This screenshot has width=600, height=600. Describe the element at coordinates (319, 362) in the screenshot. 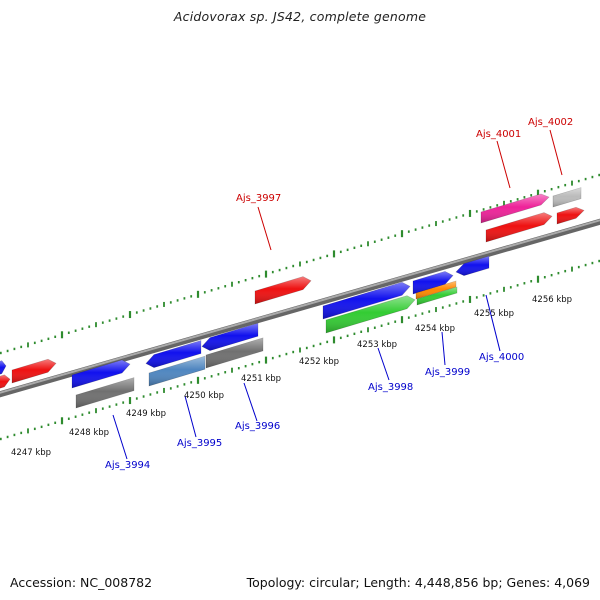

I see `scale-label: 4252 kbp` at that location.